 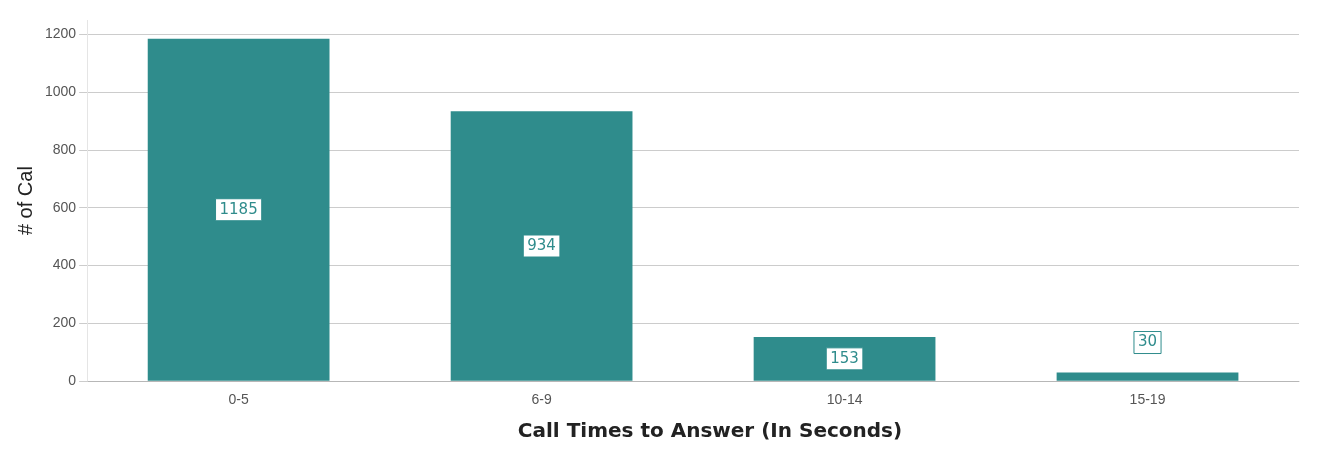 I want to click on y-tick-label: 1000, so click(x=60, y=91).